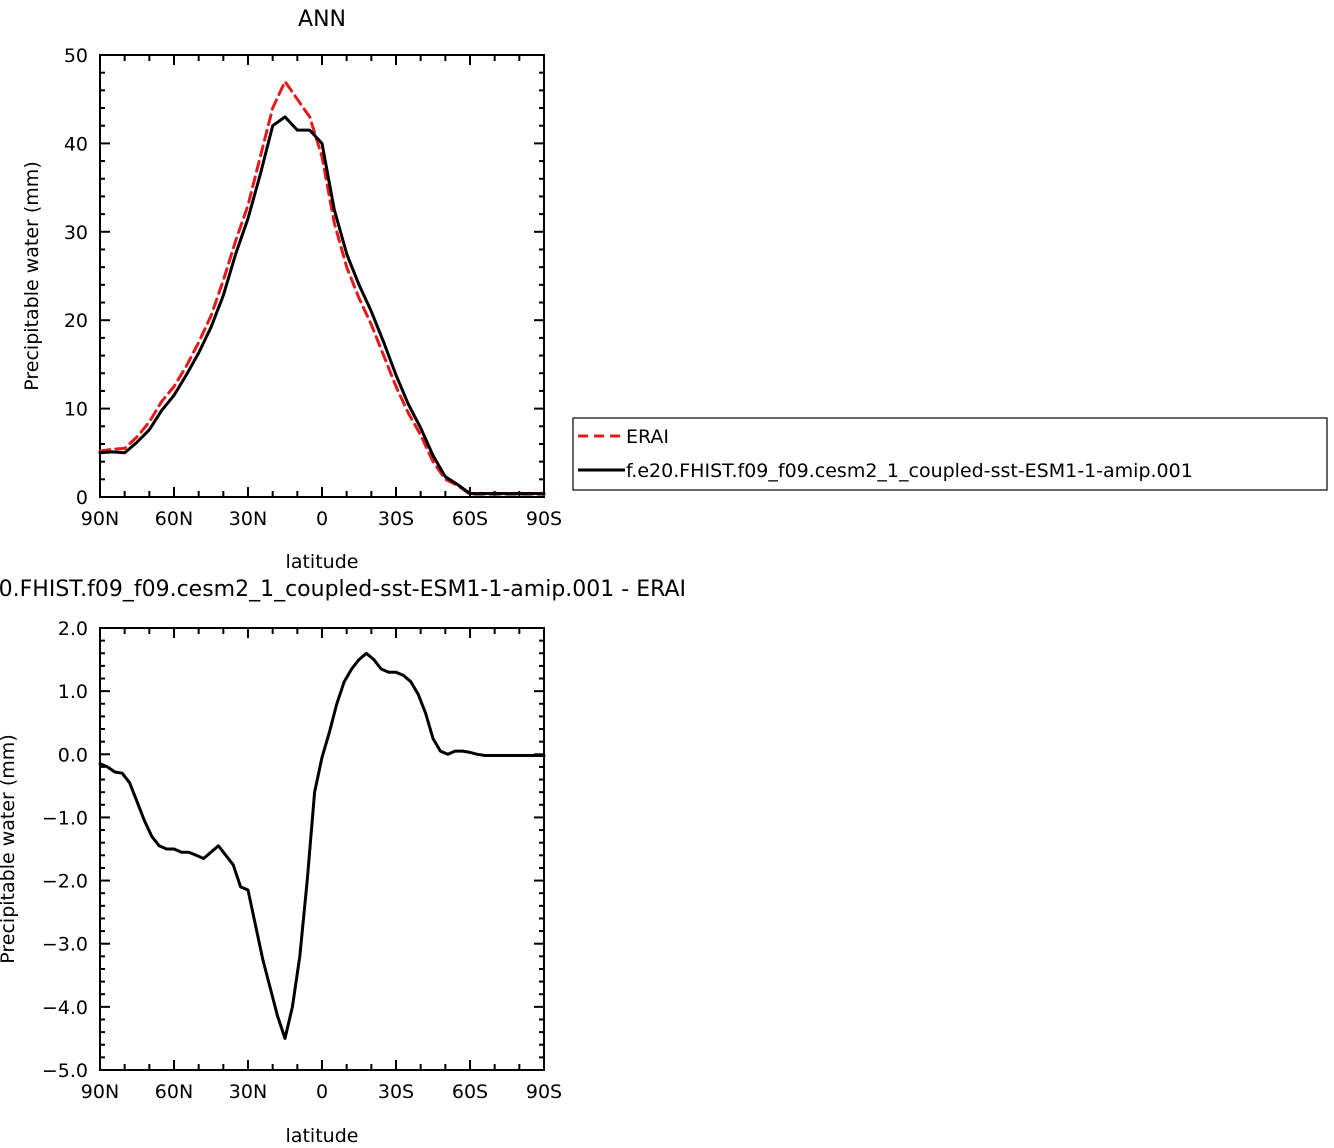 The image size is (1334, 1148). I want to click on top-y-tick-label: 40, so click(76, 144).